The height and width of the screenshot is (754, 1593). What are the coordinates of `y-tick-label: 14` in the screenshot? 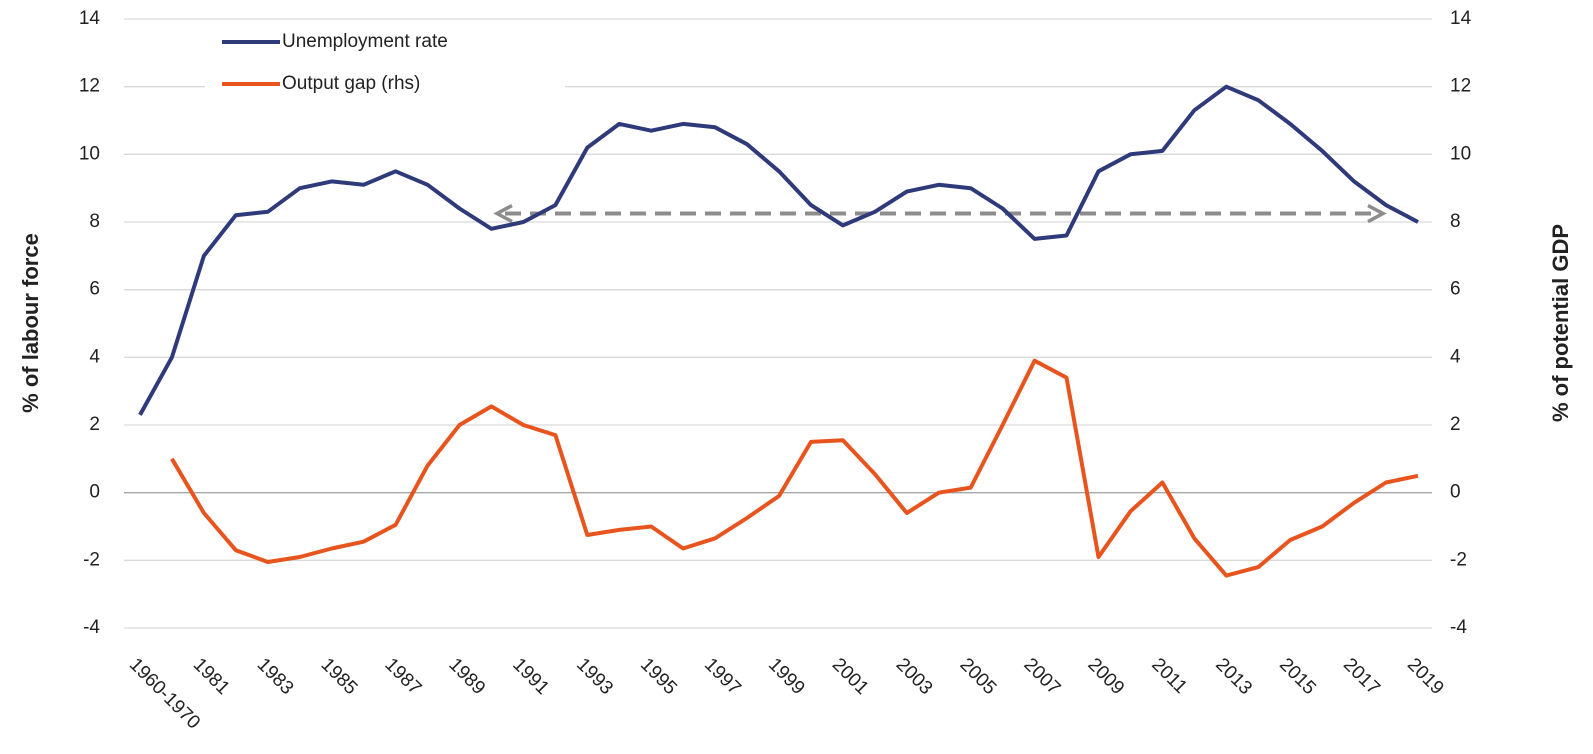 It's located at (90, 18).